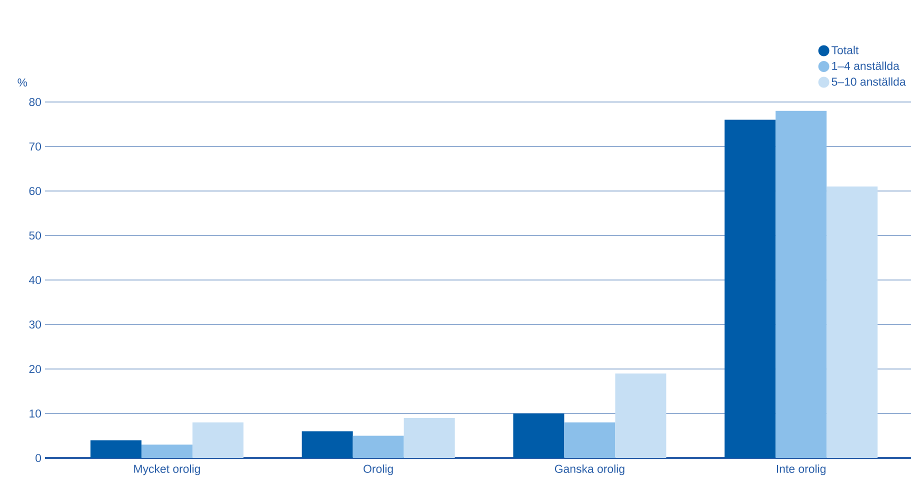 Image resolution: width=911 pixels, height=492 pixels. Describe the element at coordinates (35, 324) in the screenshot. I see `y-tick-label: 30` at that location.